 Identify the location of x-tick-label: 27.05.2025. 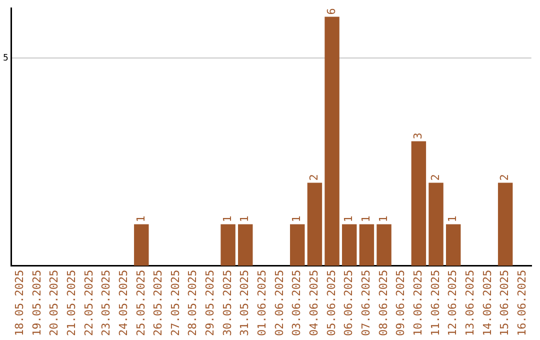
(175, 303).